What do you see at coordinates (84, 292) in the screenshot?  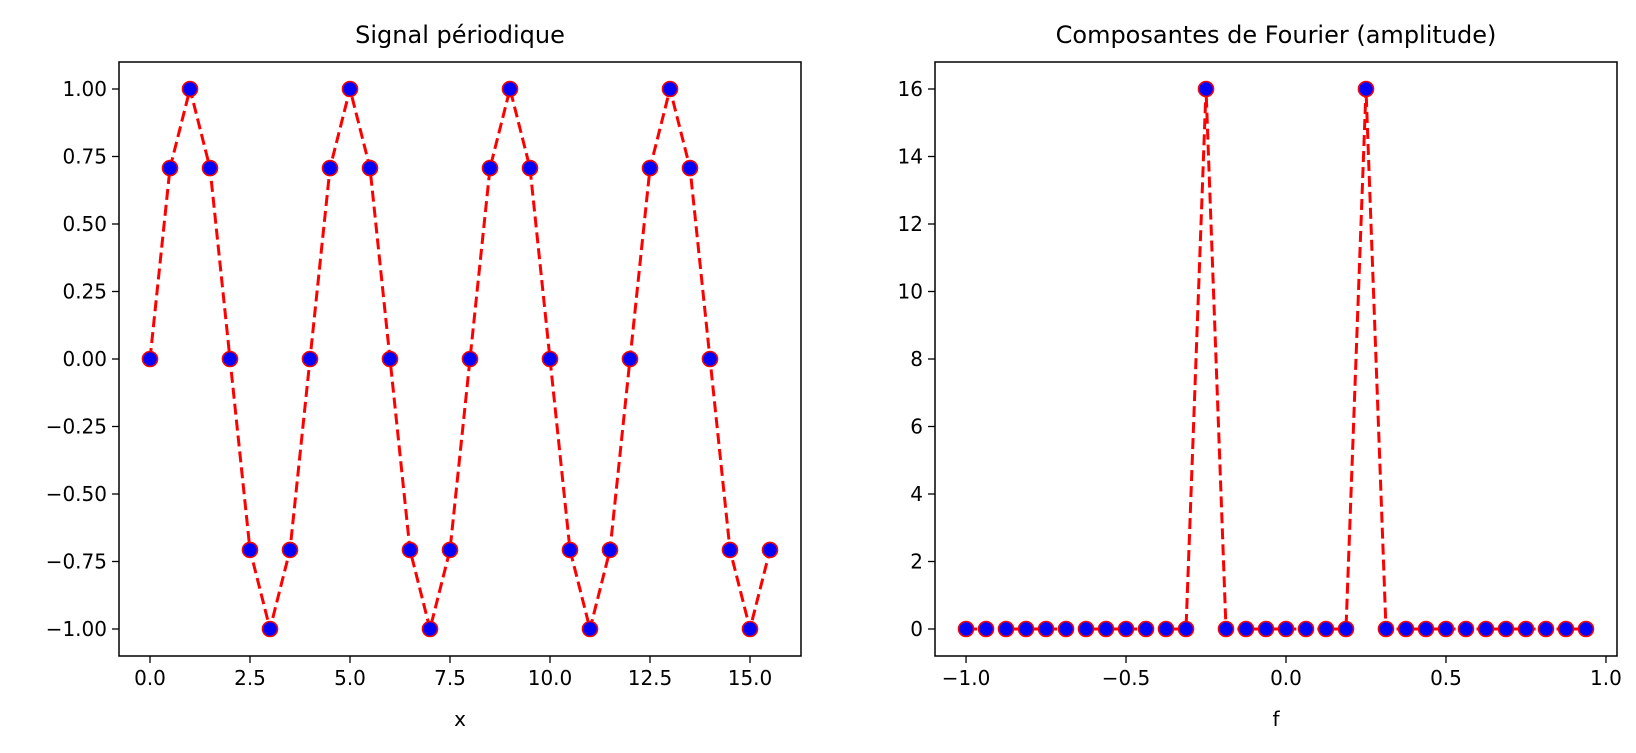 I see `signal-y-tick-label: 0.25` at bounding box center [84, 292].